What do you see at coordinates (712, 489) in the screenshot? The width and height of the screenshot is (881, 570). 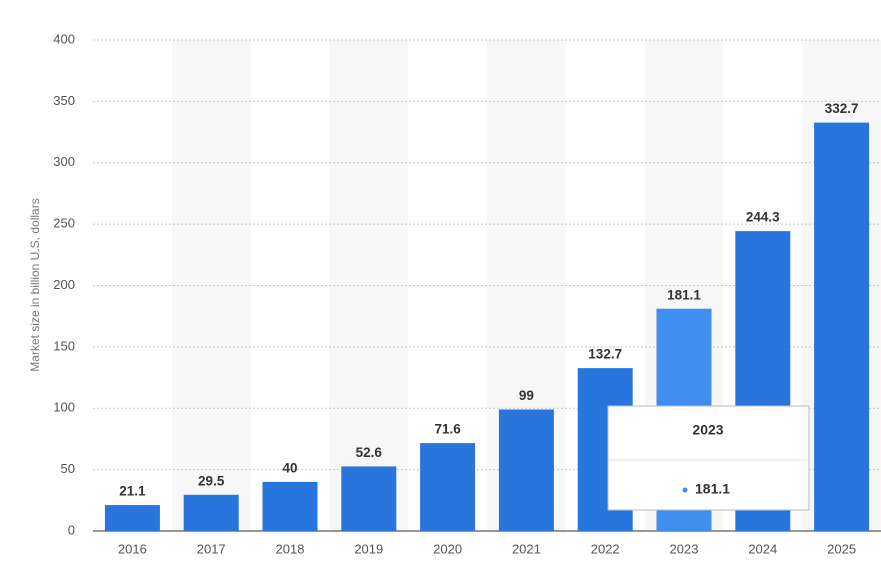 I see `tooltip-value: 181.1` at bounding box center [712, 489].